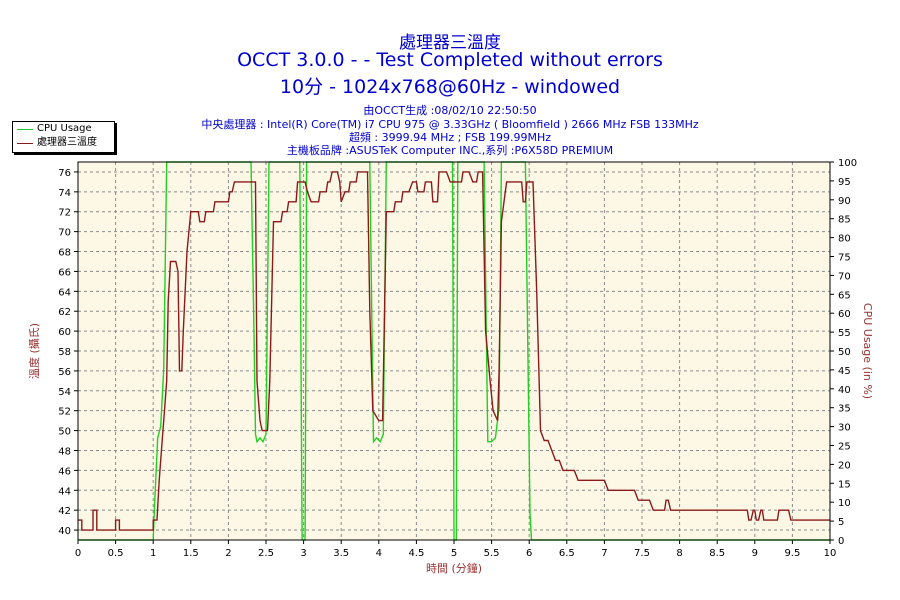 This screenshot has height=600, width=900. Describe the element at coordinates (844, 503) in the screenshot. I see `y-right-tick-label: 10` at that location.